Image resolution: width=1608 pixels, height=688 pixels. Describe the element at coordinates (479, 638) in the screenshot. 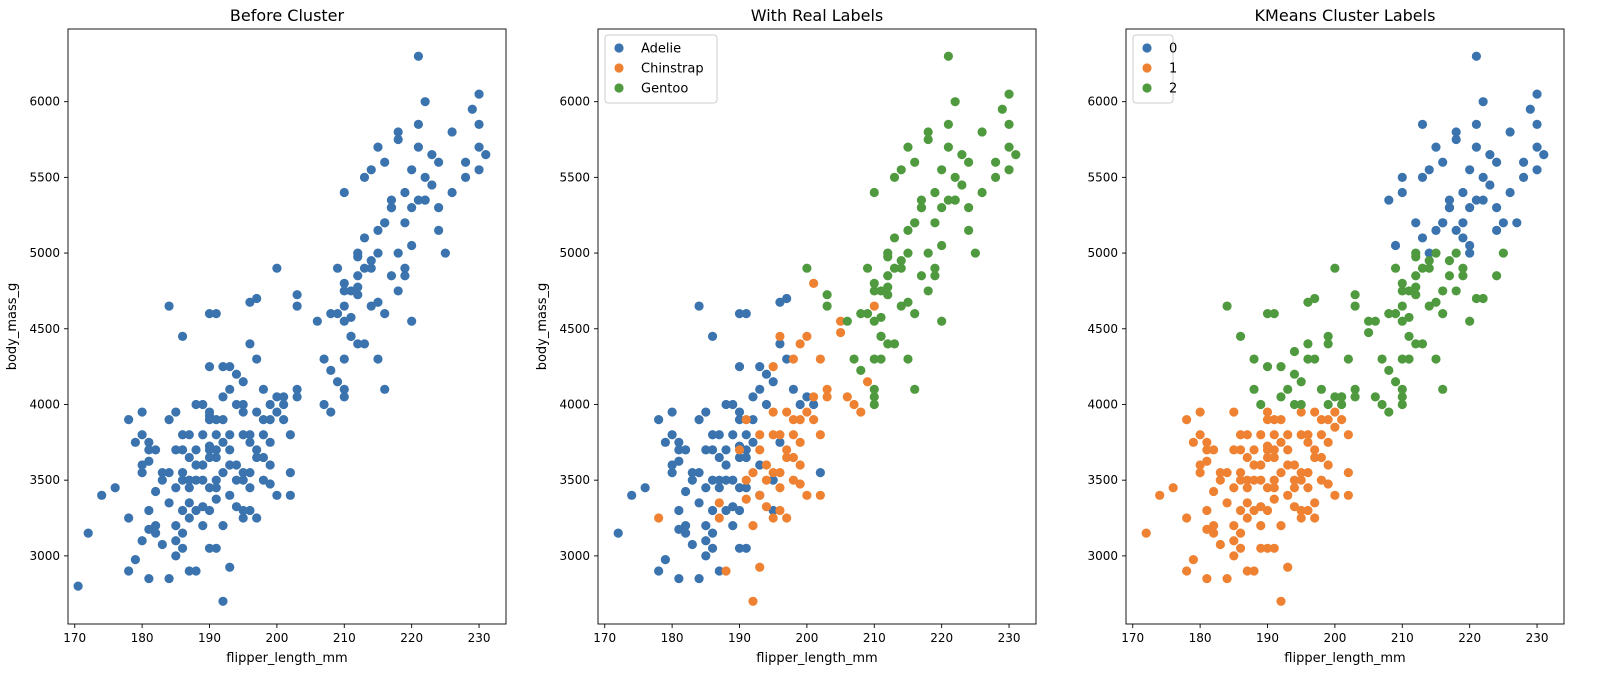

I see `x-tick-label: 230` at that location.